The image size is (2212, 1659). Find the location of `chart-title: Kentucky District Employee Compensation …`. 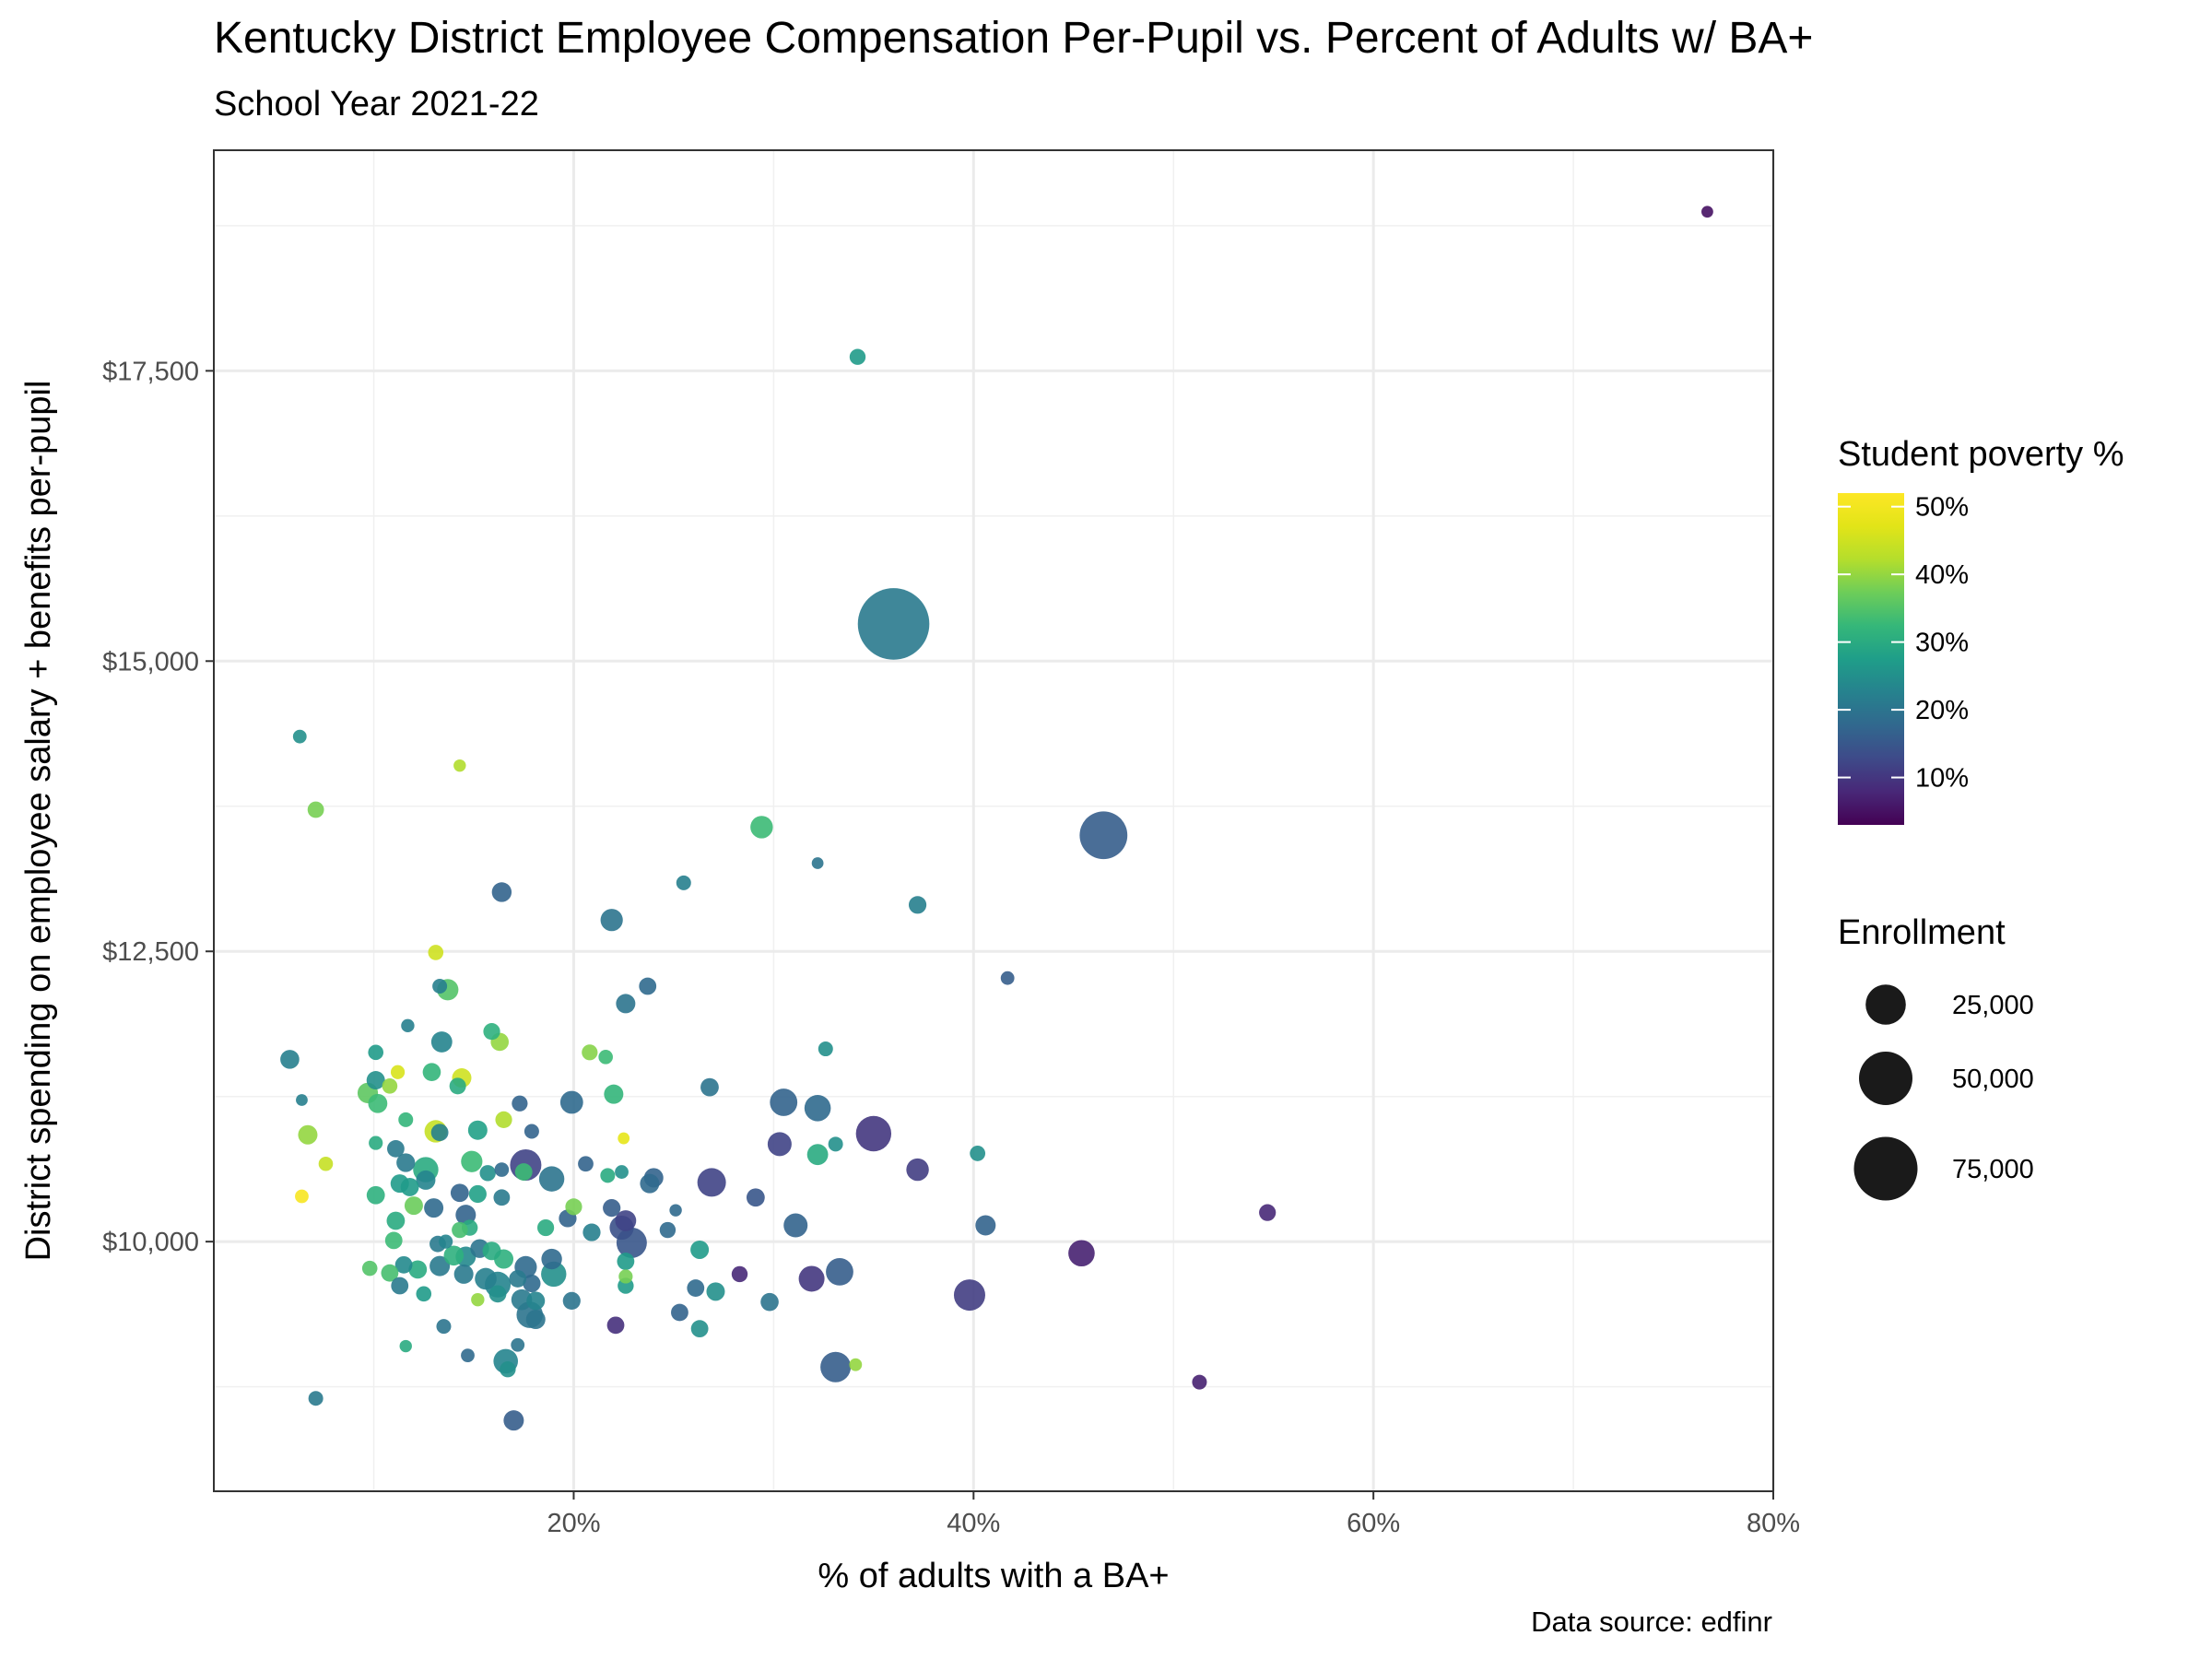

chart-title: Kentucky District Employee Compensation … is located at coordinates (1014, 38).